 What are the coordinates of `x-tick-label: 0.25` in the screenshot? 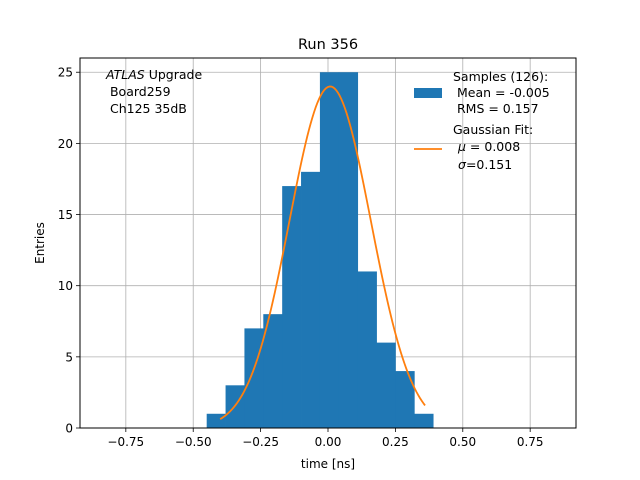 It's located at (395, 442).